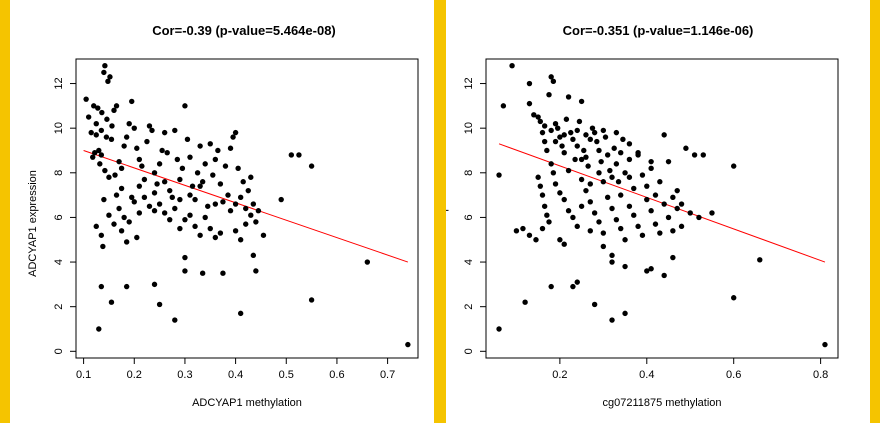 Image resolution: width=880 pixels, height=423 pixels. What do you see at coordinates (184, 375) in the screenshot?
I see `x-tick-label: 0.3` at bounding box center [184, 375].